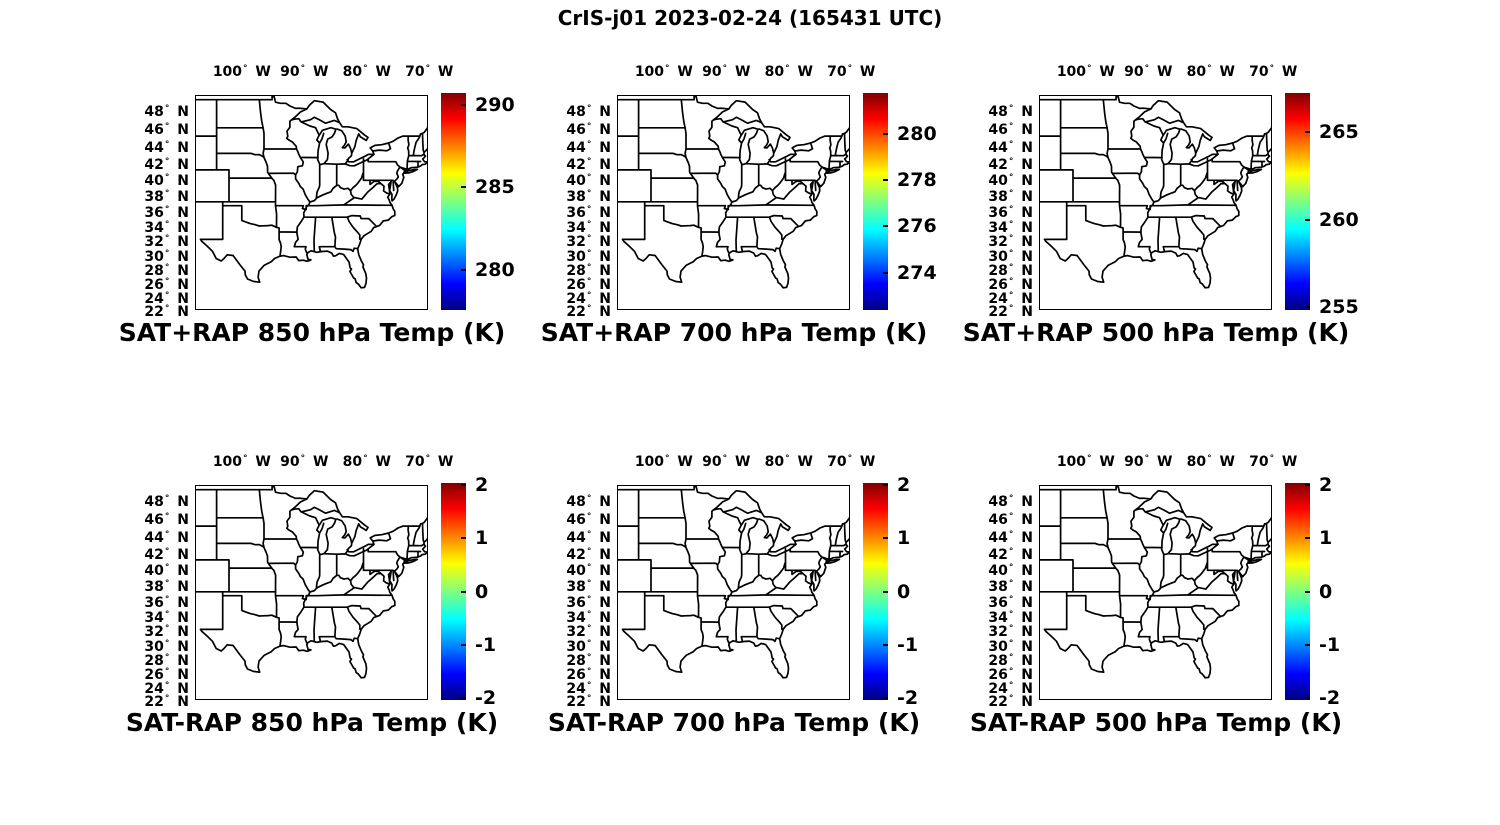 This screenshot has height=825, width=1500. I want to click on lat-tick-label: 26° N, so click(588, 284).